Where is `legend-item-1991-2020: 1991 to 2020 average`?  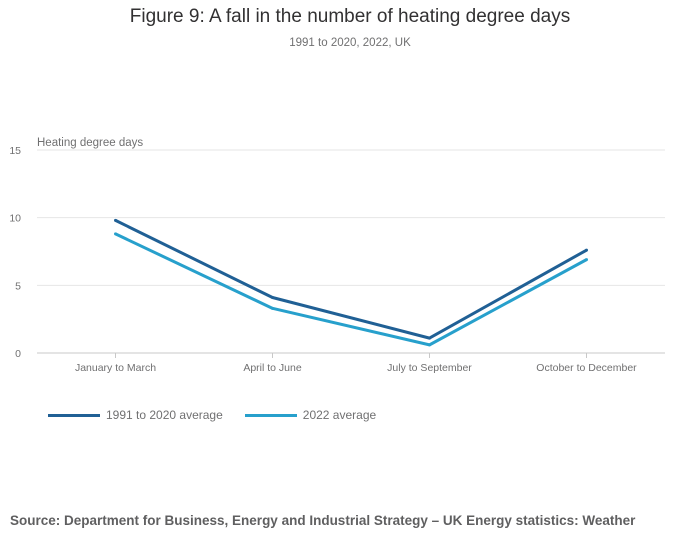 legend-item-1991-2020: 1991 to 2020 average is located at coordinates (135, 415).